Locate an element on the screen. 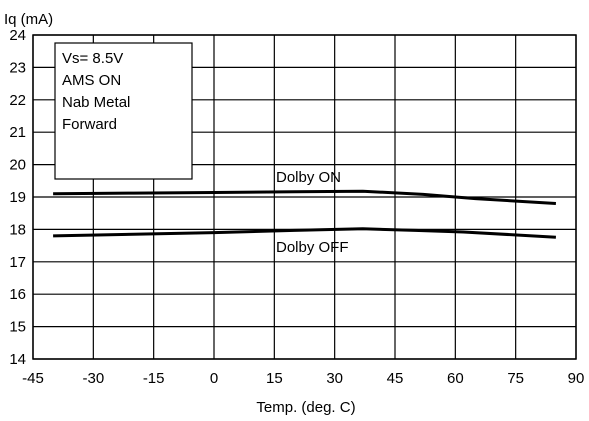  conditions-box: Vs= 8.5V AMS ON Nab Metal Forward is located at coordinates (123, 111).